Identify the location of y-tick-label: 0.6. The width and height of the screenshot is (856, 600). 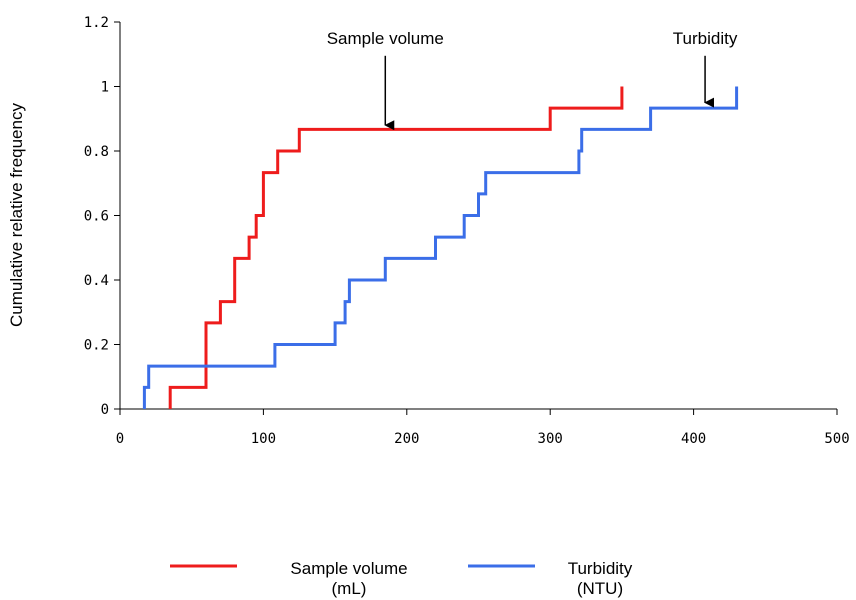
(96, 217).